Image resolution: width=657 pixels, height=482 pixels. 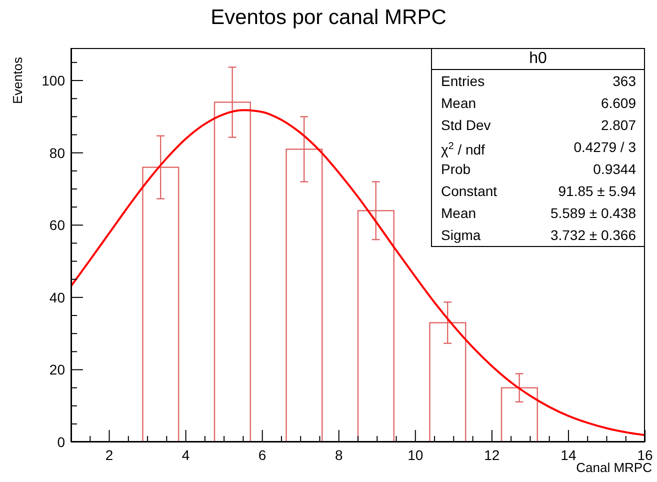 What do you see at coordinates (463, 81) in the screenshot?
I see `annotation: Entries` at bounding box center [463, 81].